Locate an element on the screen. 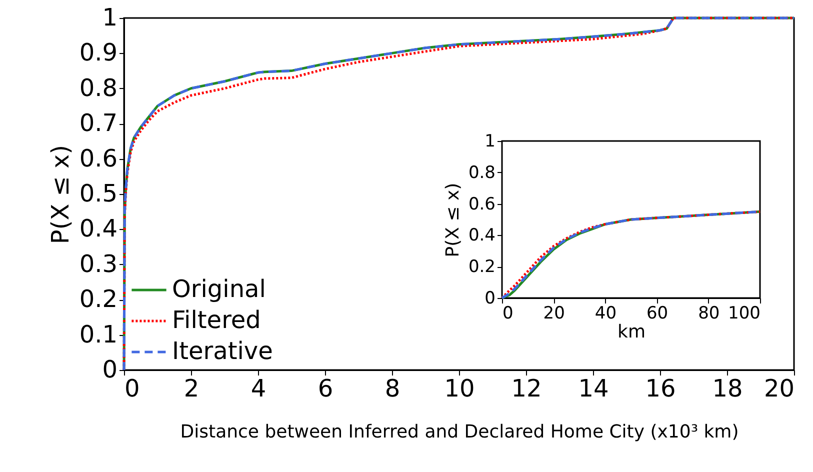 The image size is (813, 472). x-tick-label: 10 is located at coordinates (459, 388).